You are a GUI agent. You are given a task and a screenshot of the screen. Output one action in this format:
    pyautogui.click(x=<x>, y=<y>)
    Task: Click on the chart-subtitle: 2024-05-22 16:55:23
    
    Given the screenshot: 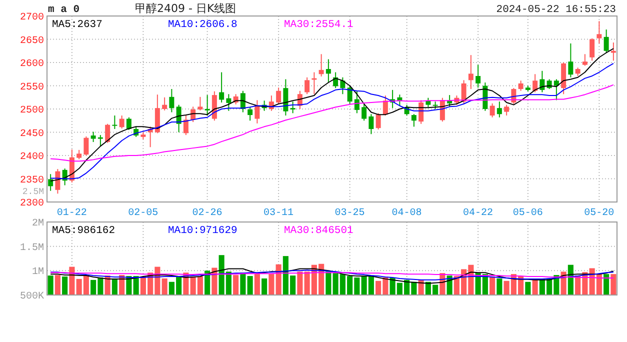 What is the action you would take?
    pyautogui.click(x=556, y=10)
    